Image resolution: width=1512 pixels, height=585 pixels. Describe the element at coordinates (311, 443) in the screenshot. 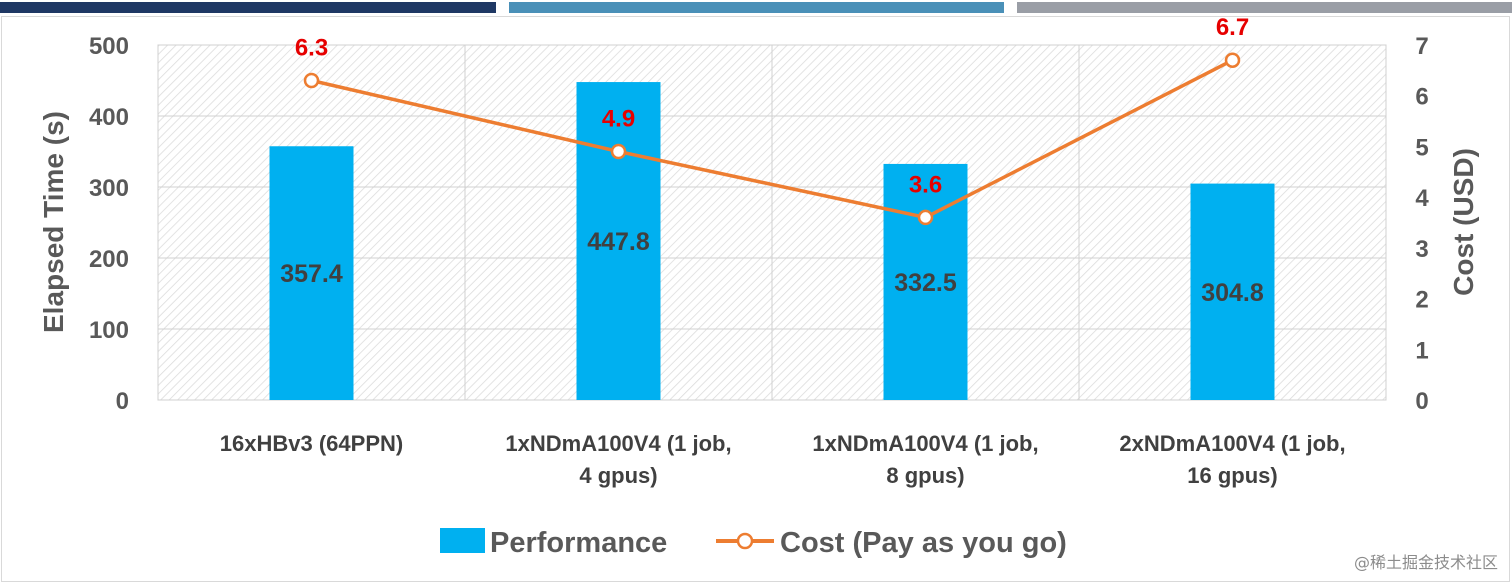

I see `category-label: 16xHBv3 (64PPN)` at that location.